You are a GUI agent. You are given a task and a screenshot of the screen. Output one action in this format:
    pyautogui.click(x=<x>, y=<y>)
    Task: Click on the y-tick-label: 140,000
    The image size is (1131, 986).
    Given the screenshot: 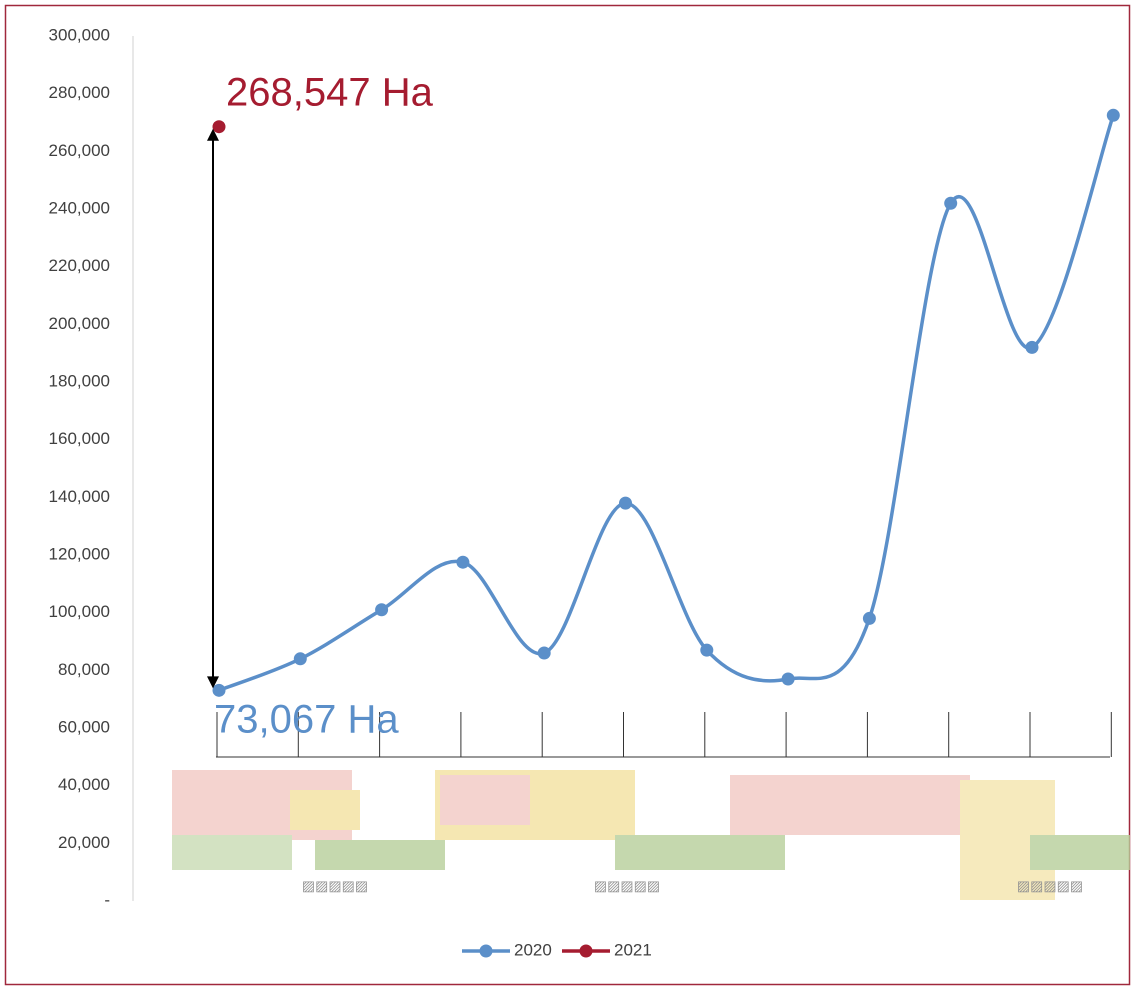 What is the action you would take?
    pyautogui.click(x=79, y=496)
    